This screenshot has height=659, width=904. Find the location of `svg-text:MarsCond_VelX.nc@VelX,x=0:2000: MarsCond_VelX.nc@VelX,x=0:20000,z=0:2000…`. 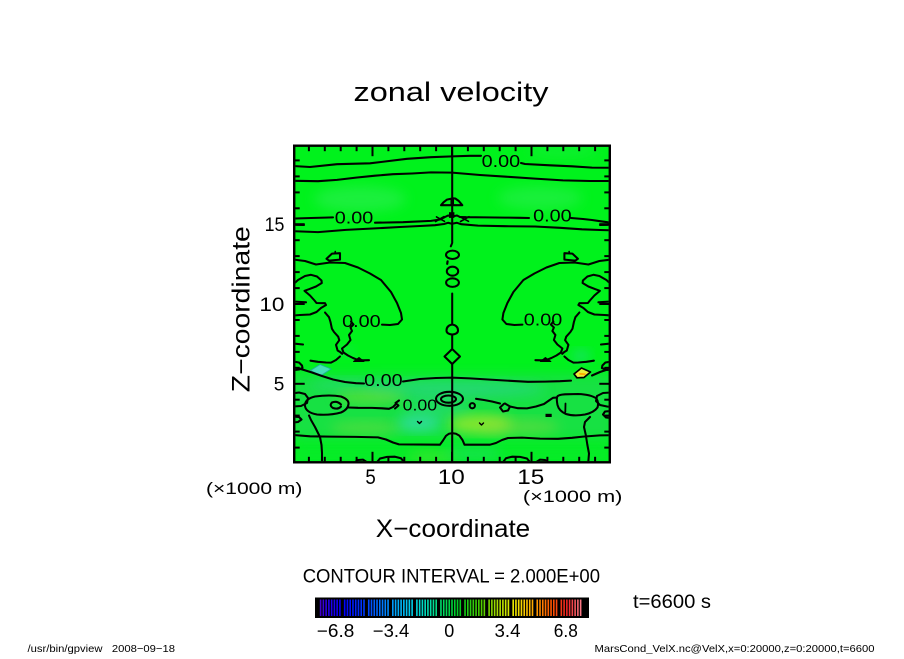

svg-text:MarsCond_VelX.nc@VelX,x=0:2000: MarsCond_VelX.nc@VelX,x=0:20000,z=0:2000… is located at coordinates (735, 648).